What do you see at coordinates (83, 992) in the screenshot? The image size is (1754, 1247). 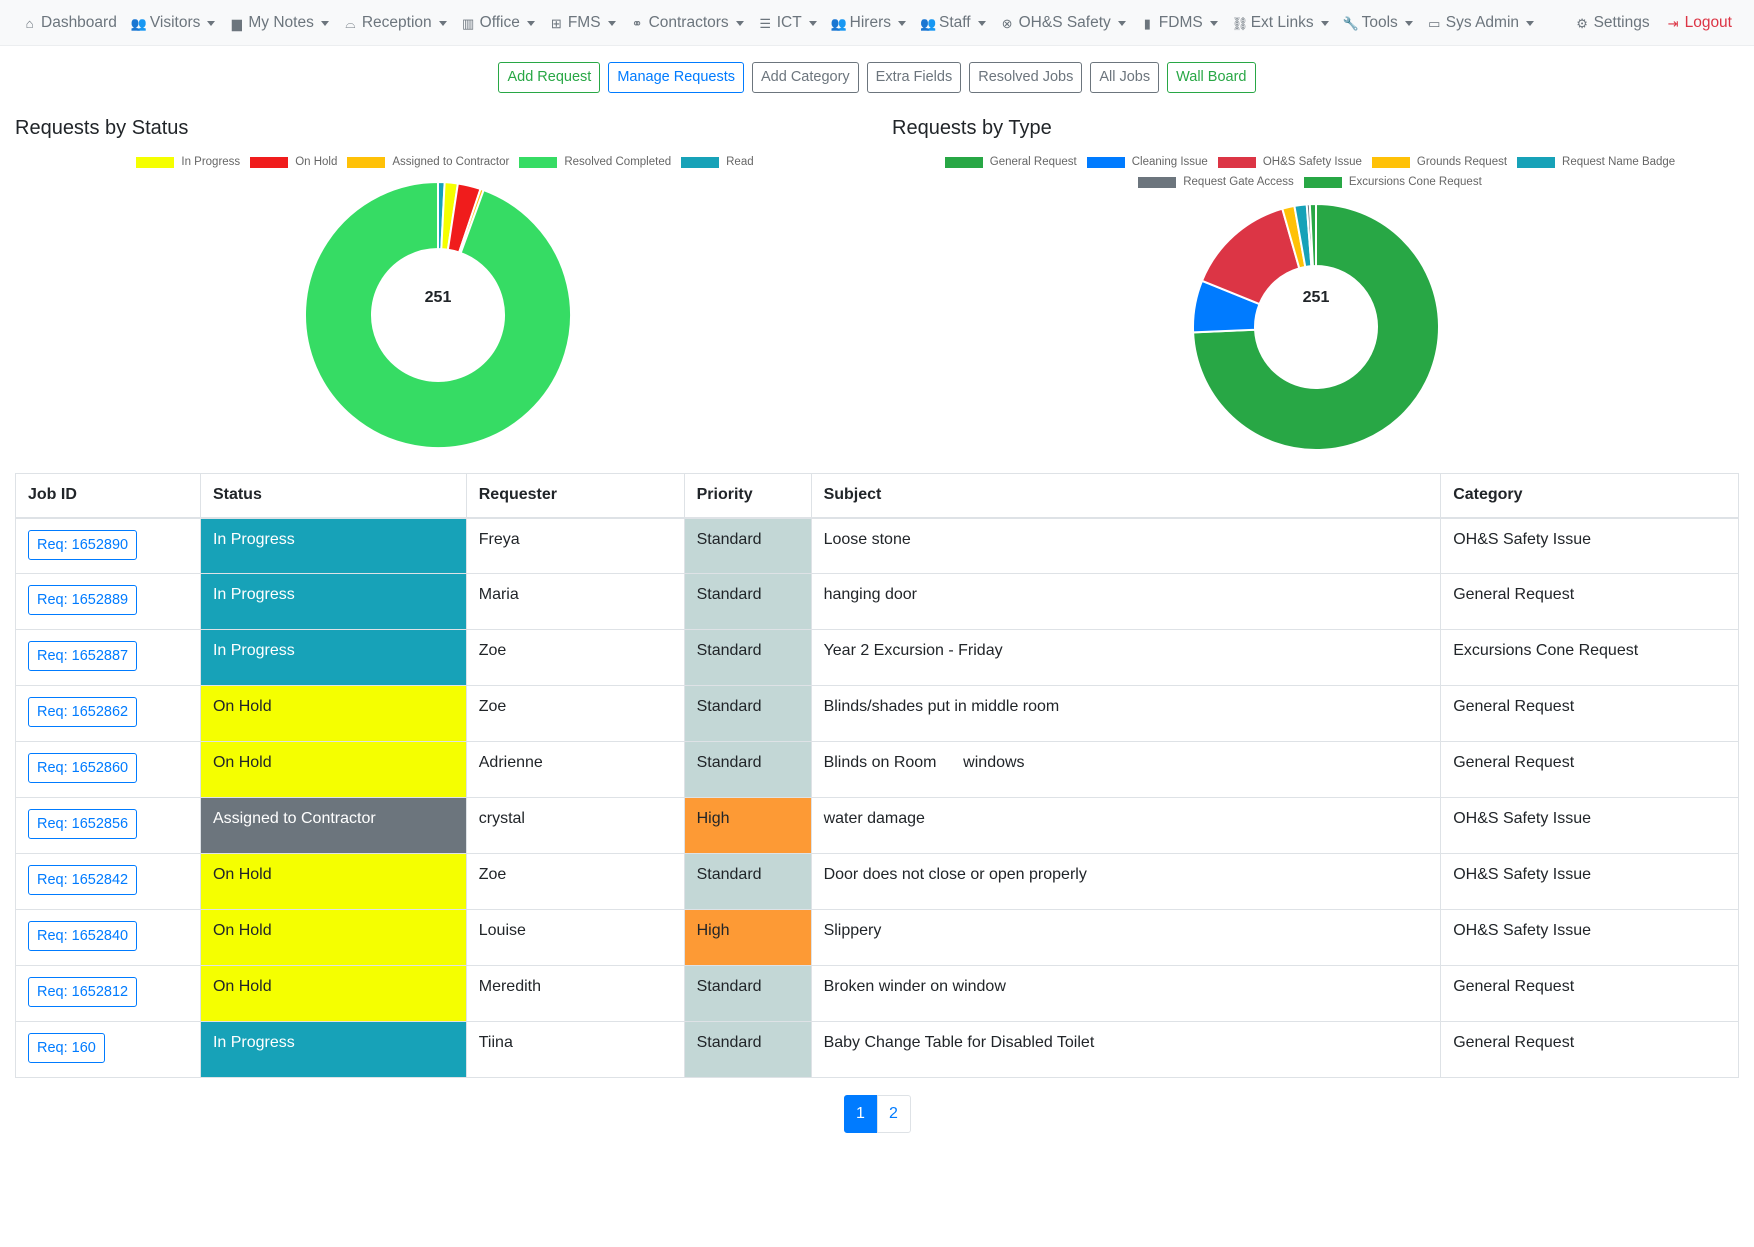 I see `job-id-button: Req: 1652812` at bounding box center [83, 992].